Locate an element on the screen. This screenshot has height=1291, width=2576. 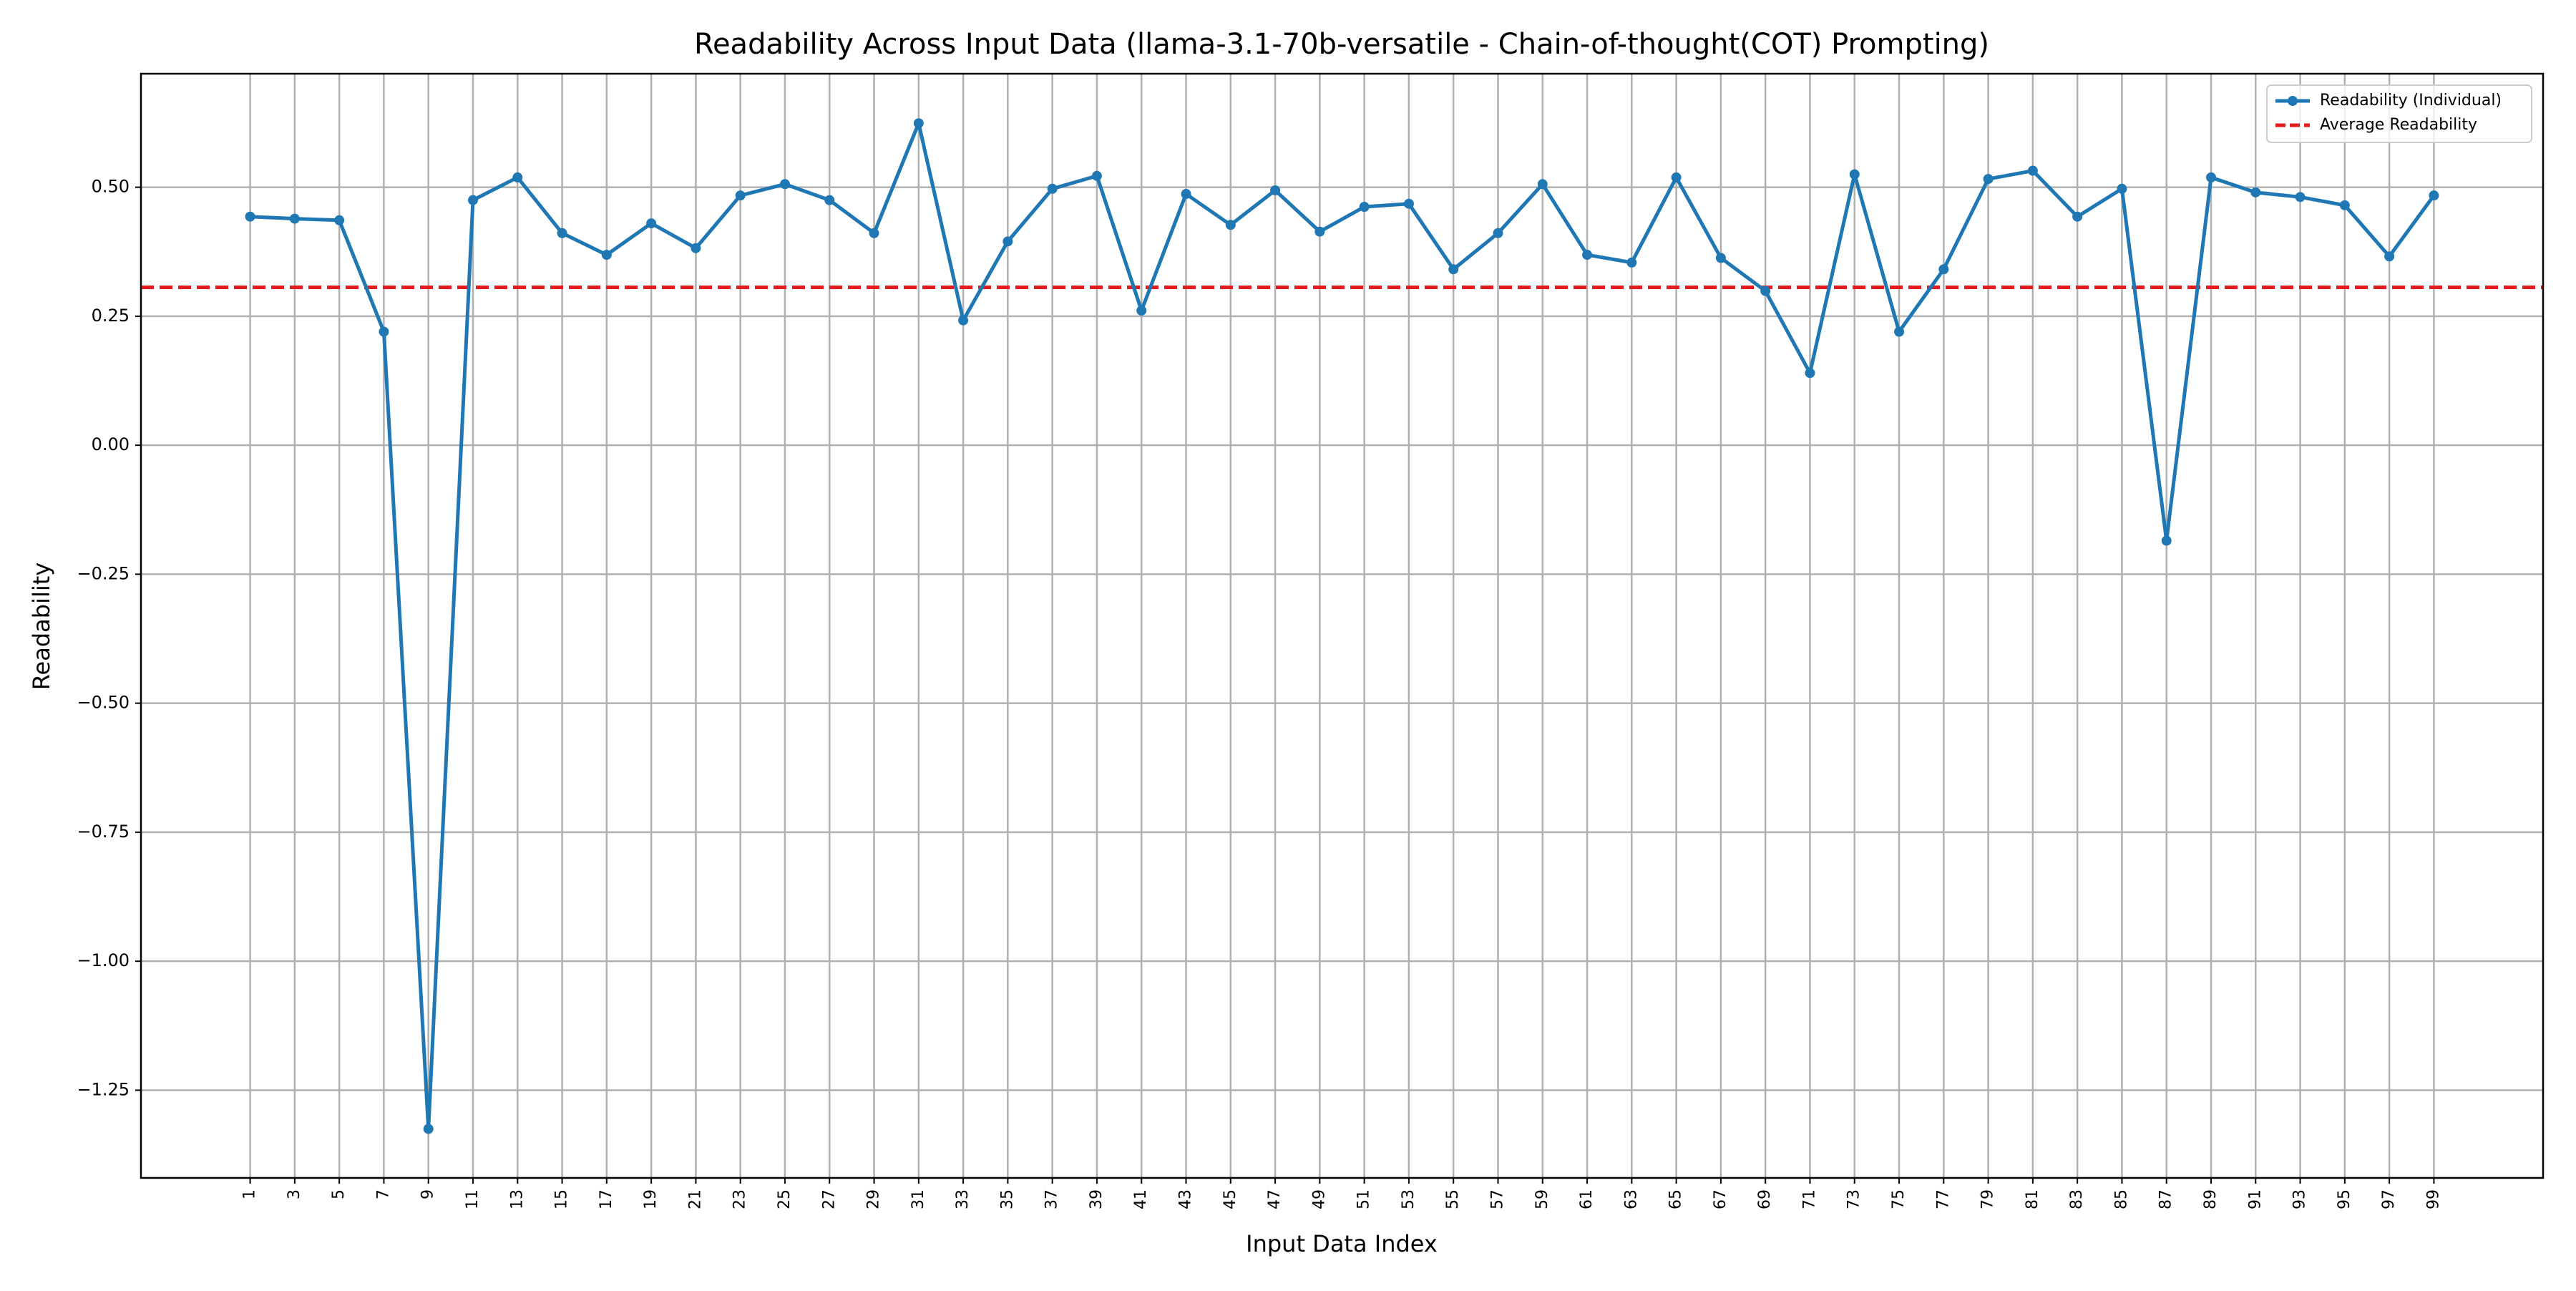
x-tick-label: 85 is located at coordinates (2121, 1199).